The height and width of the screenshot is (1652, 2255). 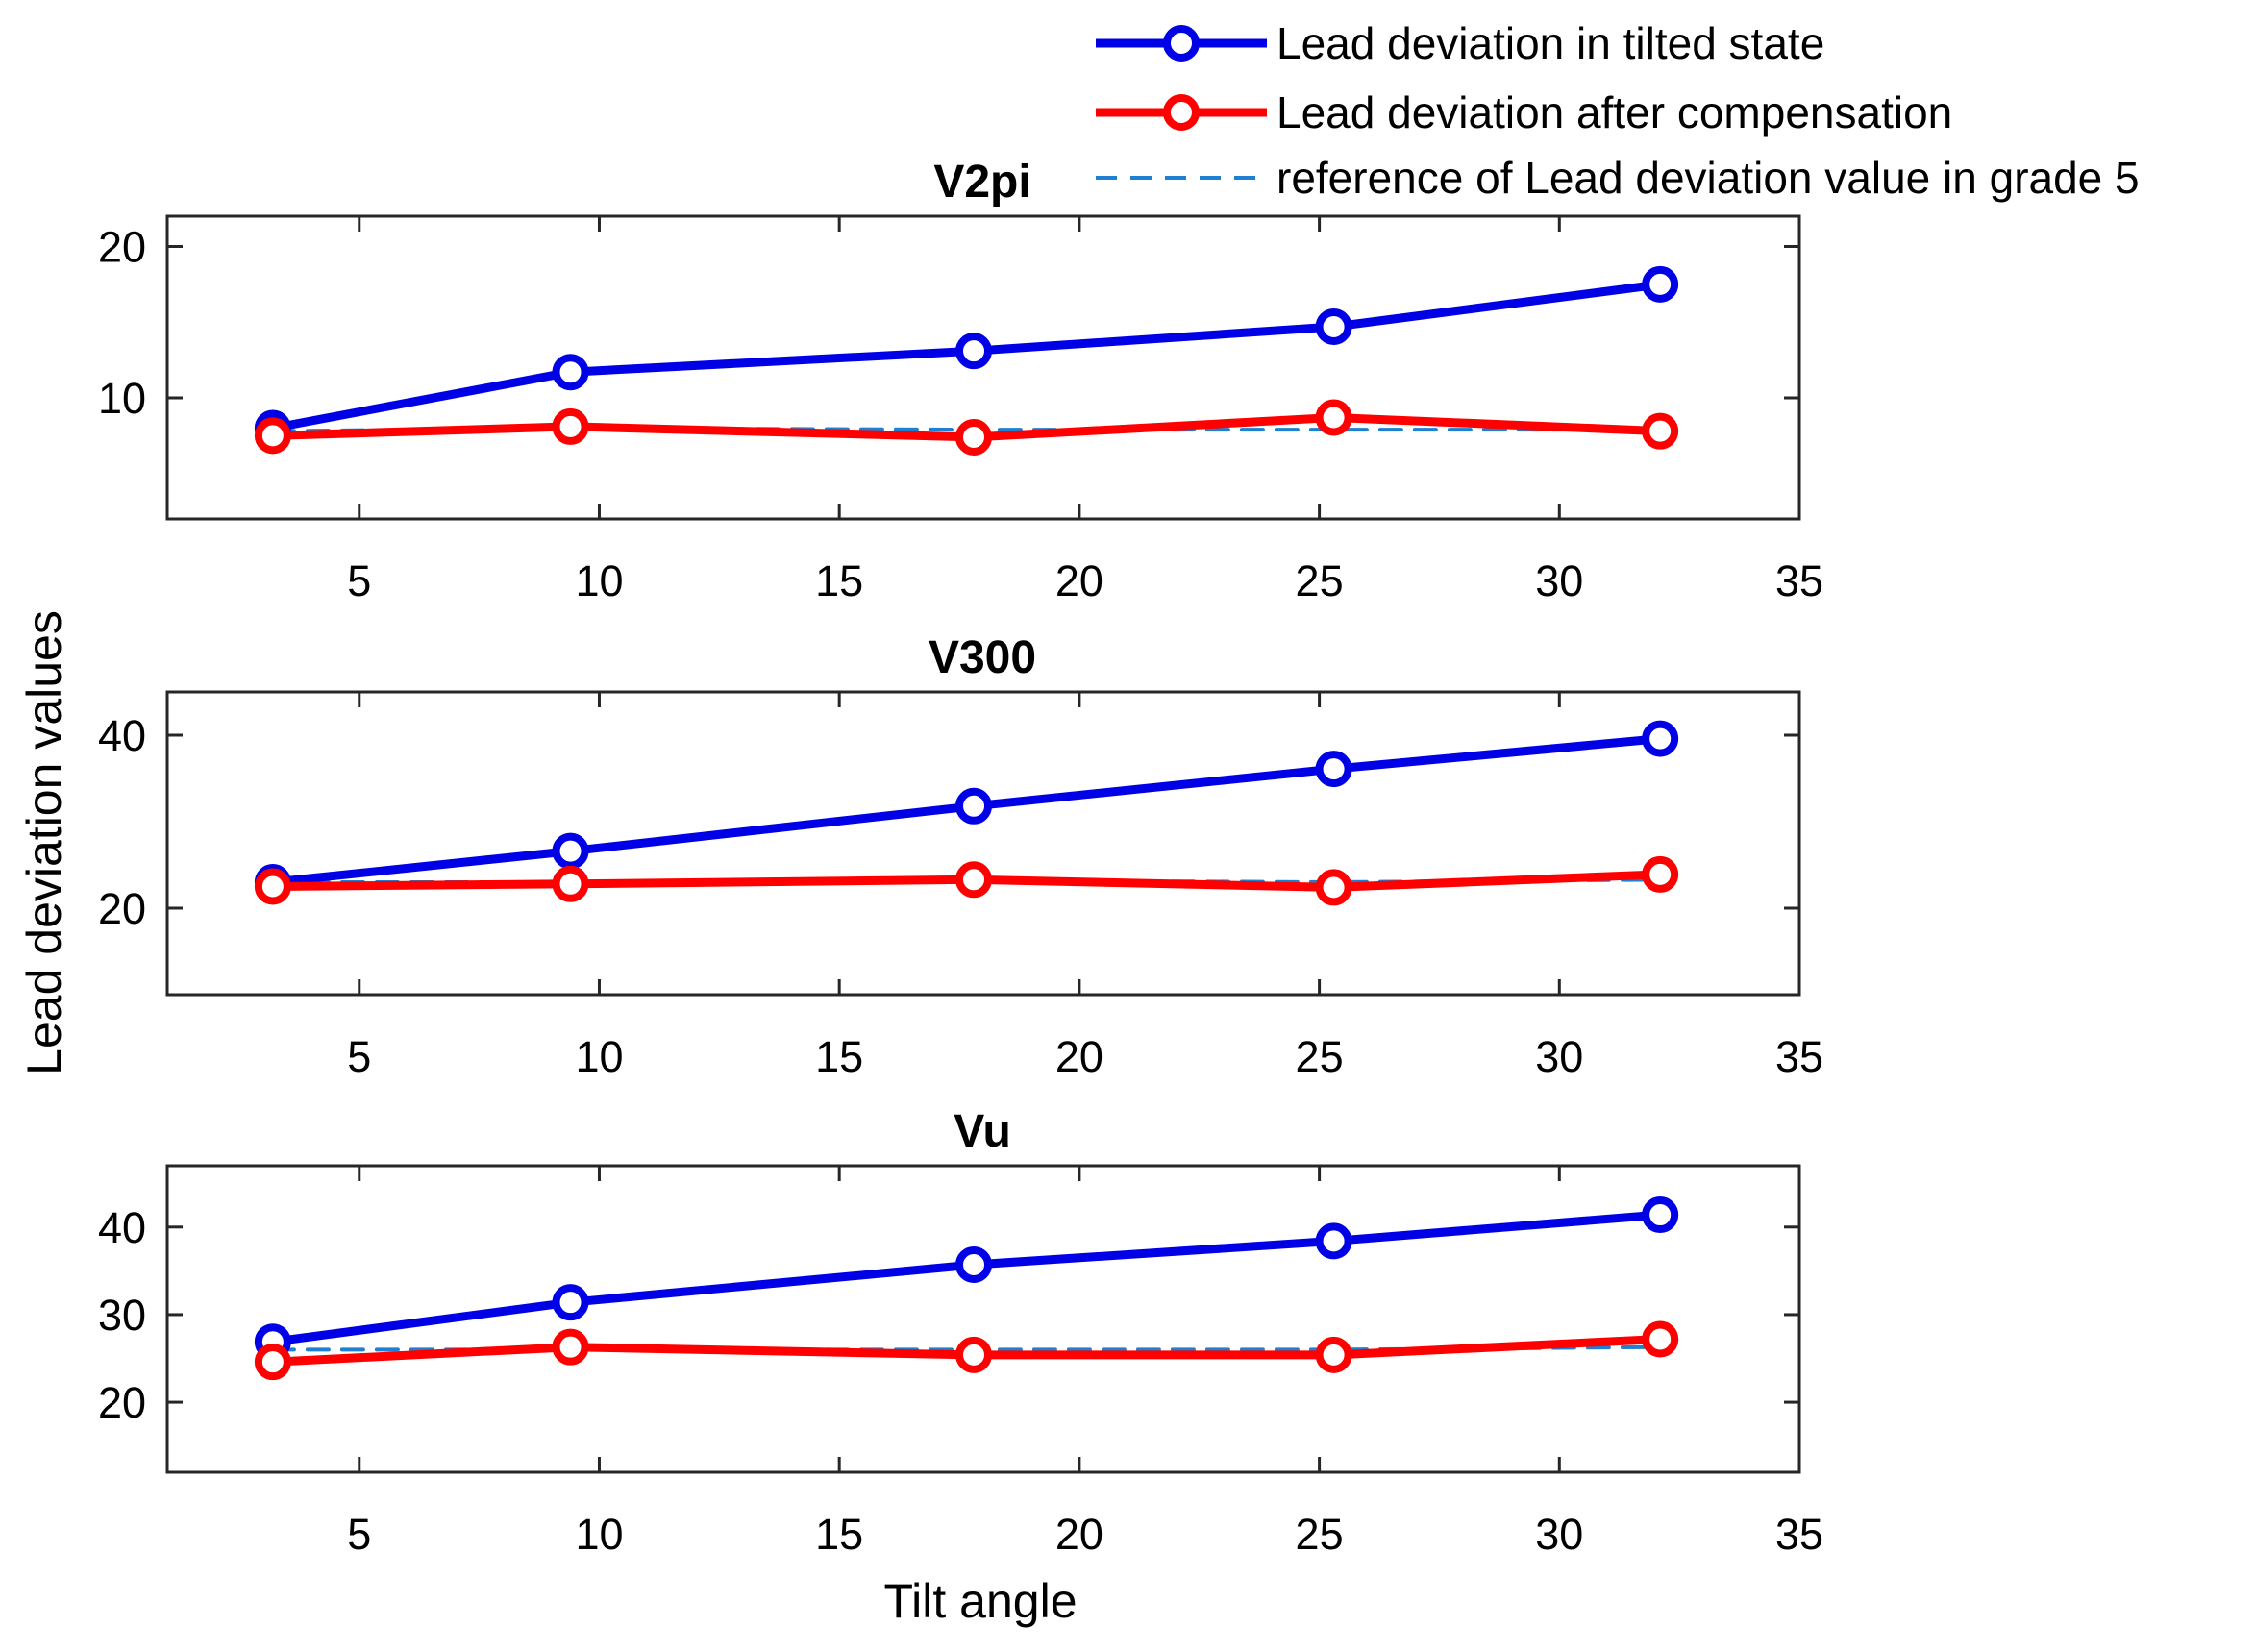 I want to click on legend-label-1: Lead deviation after compensation, so click(x=1614, y=112).